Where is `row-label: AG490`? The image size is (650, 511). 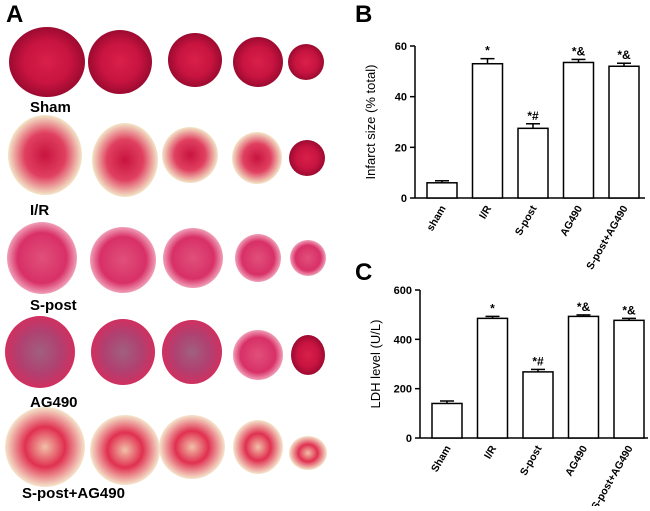
row-label: AG490 is located at coordinates (54, 402).